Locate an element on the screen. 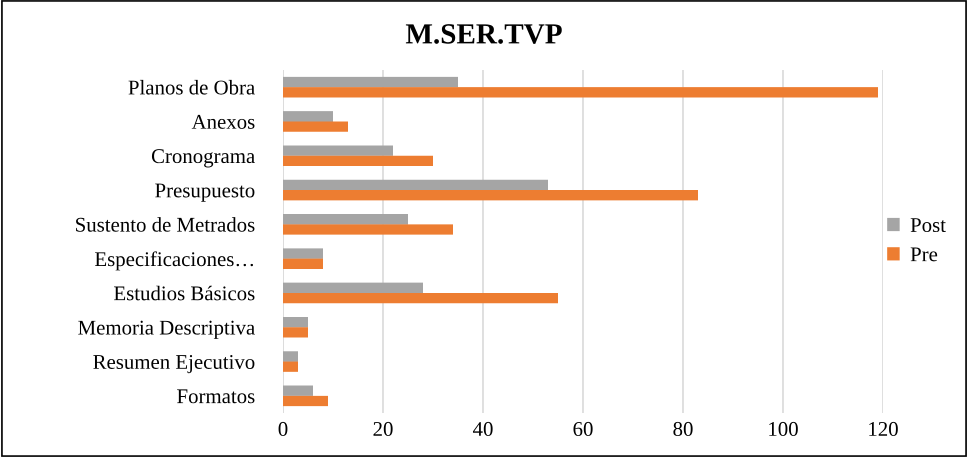 The width and height of the screenshot is (968, 457). y-tick-label: Estudios Básicos is located at coordinates (184, 293).